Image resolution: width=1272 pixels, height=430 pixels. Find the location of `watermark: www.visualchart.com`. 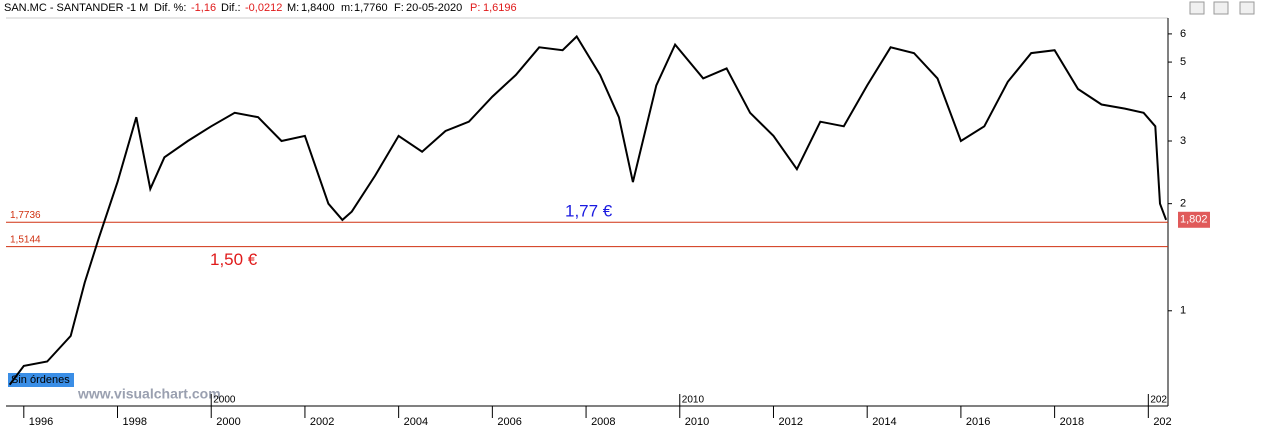

watermark: www.visualchart.com is located at coordinates (149, 394).